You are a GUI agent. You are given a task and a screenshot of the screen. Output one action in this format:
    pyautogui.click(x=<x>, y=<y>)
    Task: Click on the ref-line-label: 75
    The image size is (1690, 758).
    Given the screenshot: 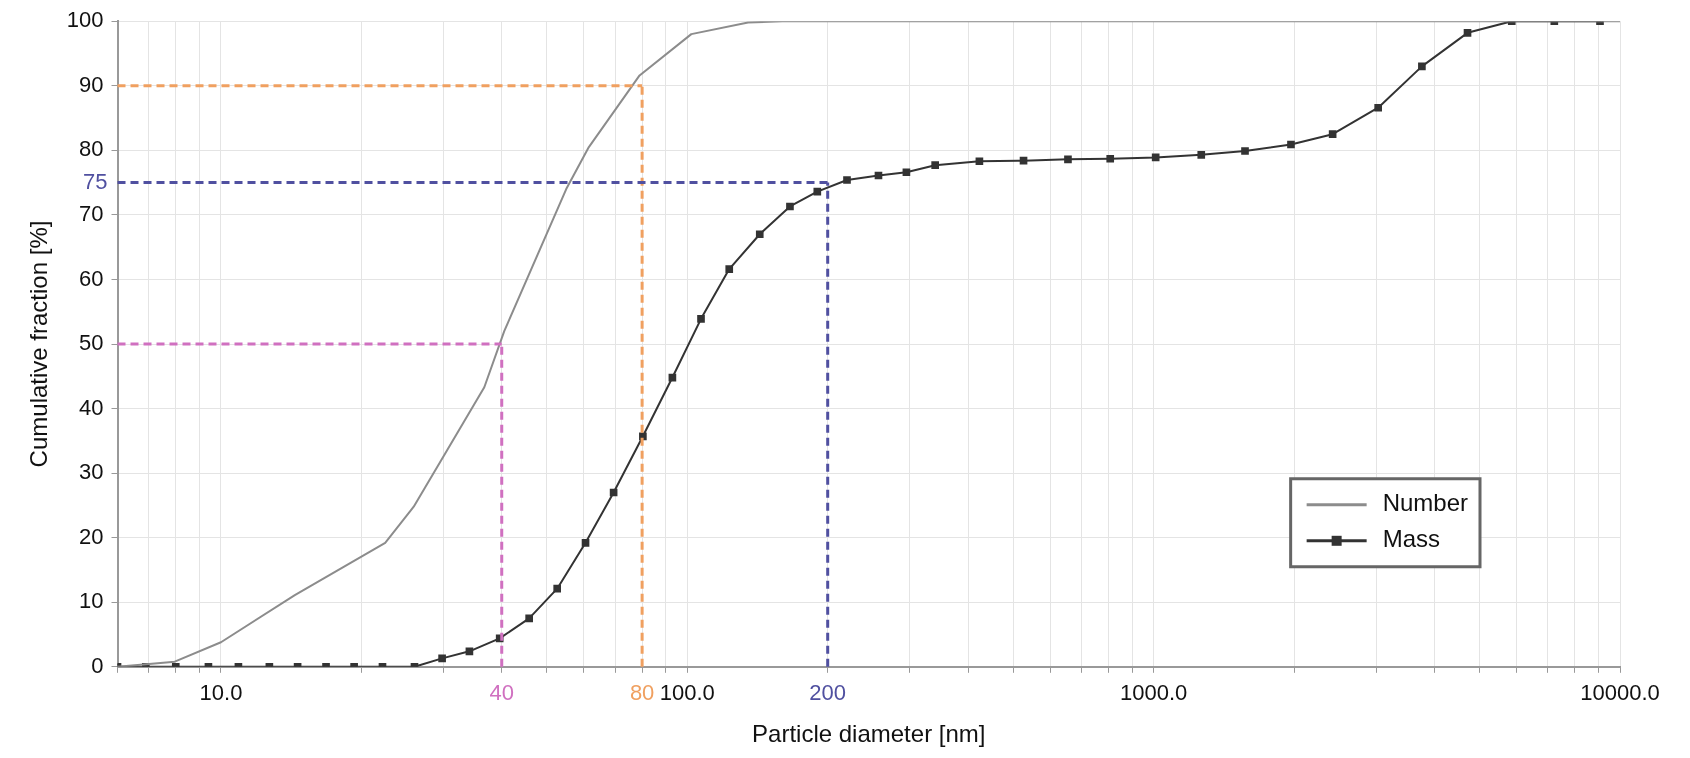 What is the action you would take?
    pyautogui.click(x=95, y=181)
    